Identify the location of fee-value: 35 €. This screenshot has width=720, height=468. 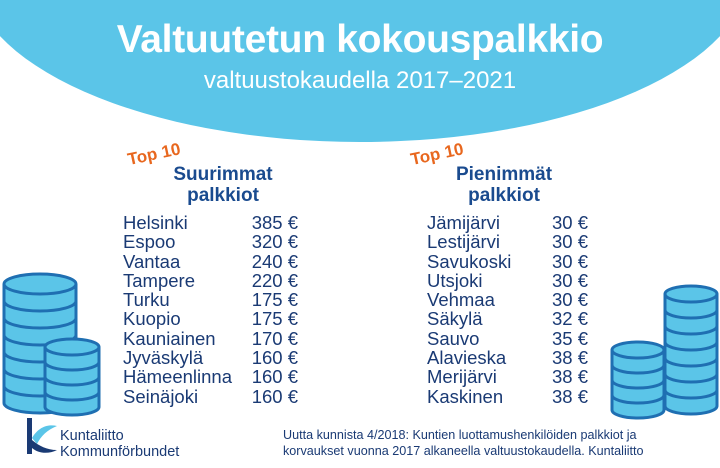
(569, 338).